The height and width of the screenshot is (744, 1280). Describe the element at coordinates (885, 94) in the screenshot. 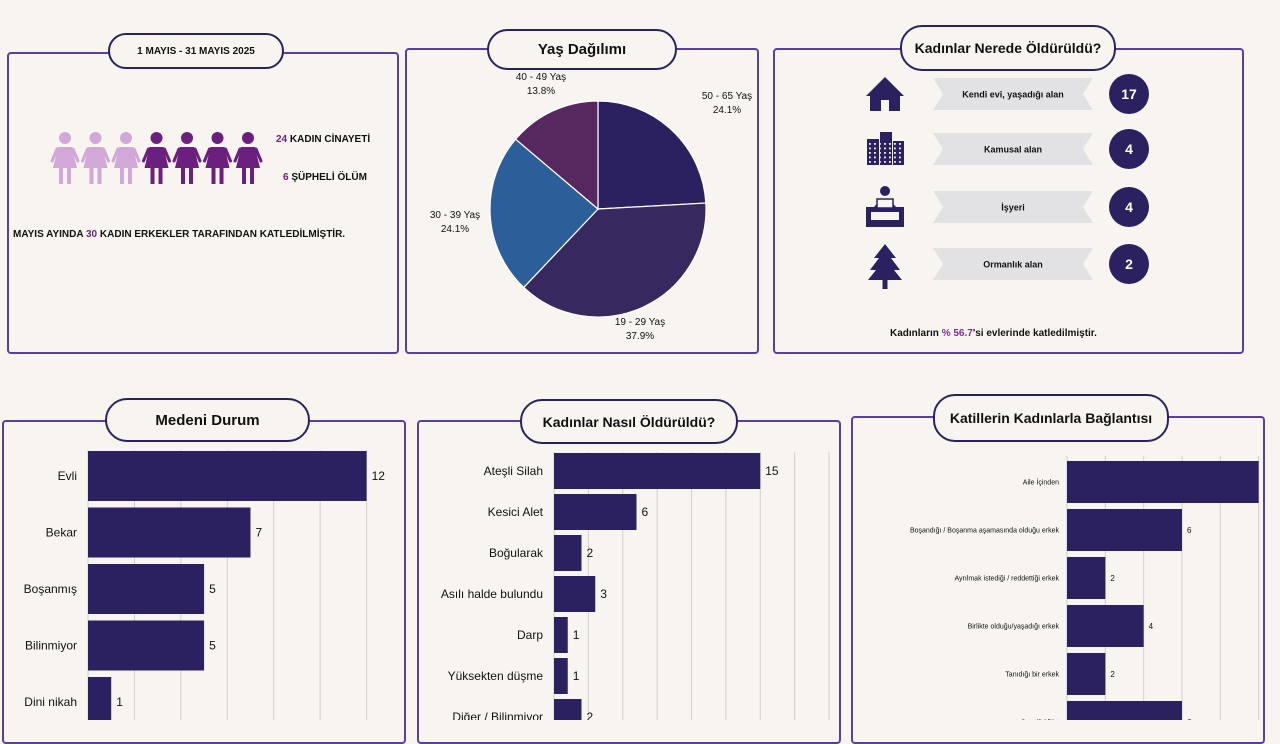

I see `house-icon` at that location.